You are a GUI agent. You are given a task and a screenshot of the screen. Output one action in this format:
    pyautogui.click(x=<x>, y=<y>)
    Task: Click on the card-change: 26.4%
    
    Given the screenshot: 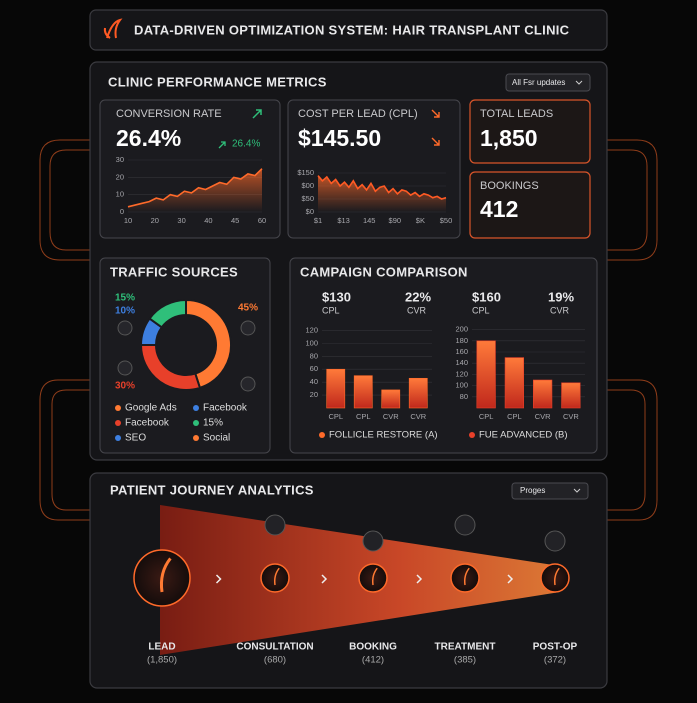 What is the action you would take?
    pyautogui.click(x=246, y=144)
    